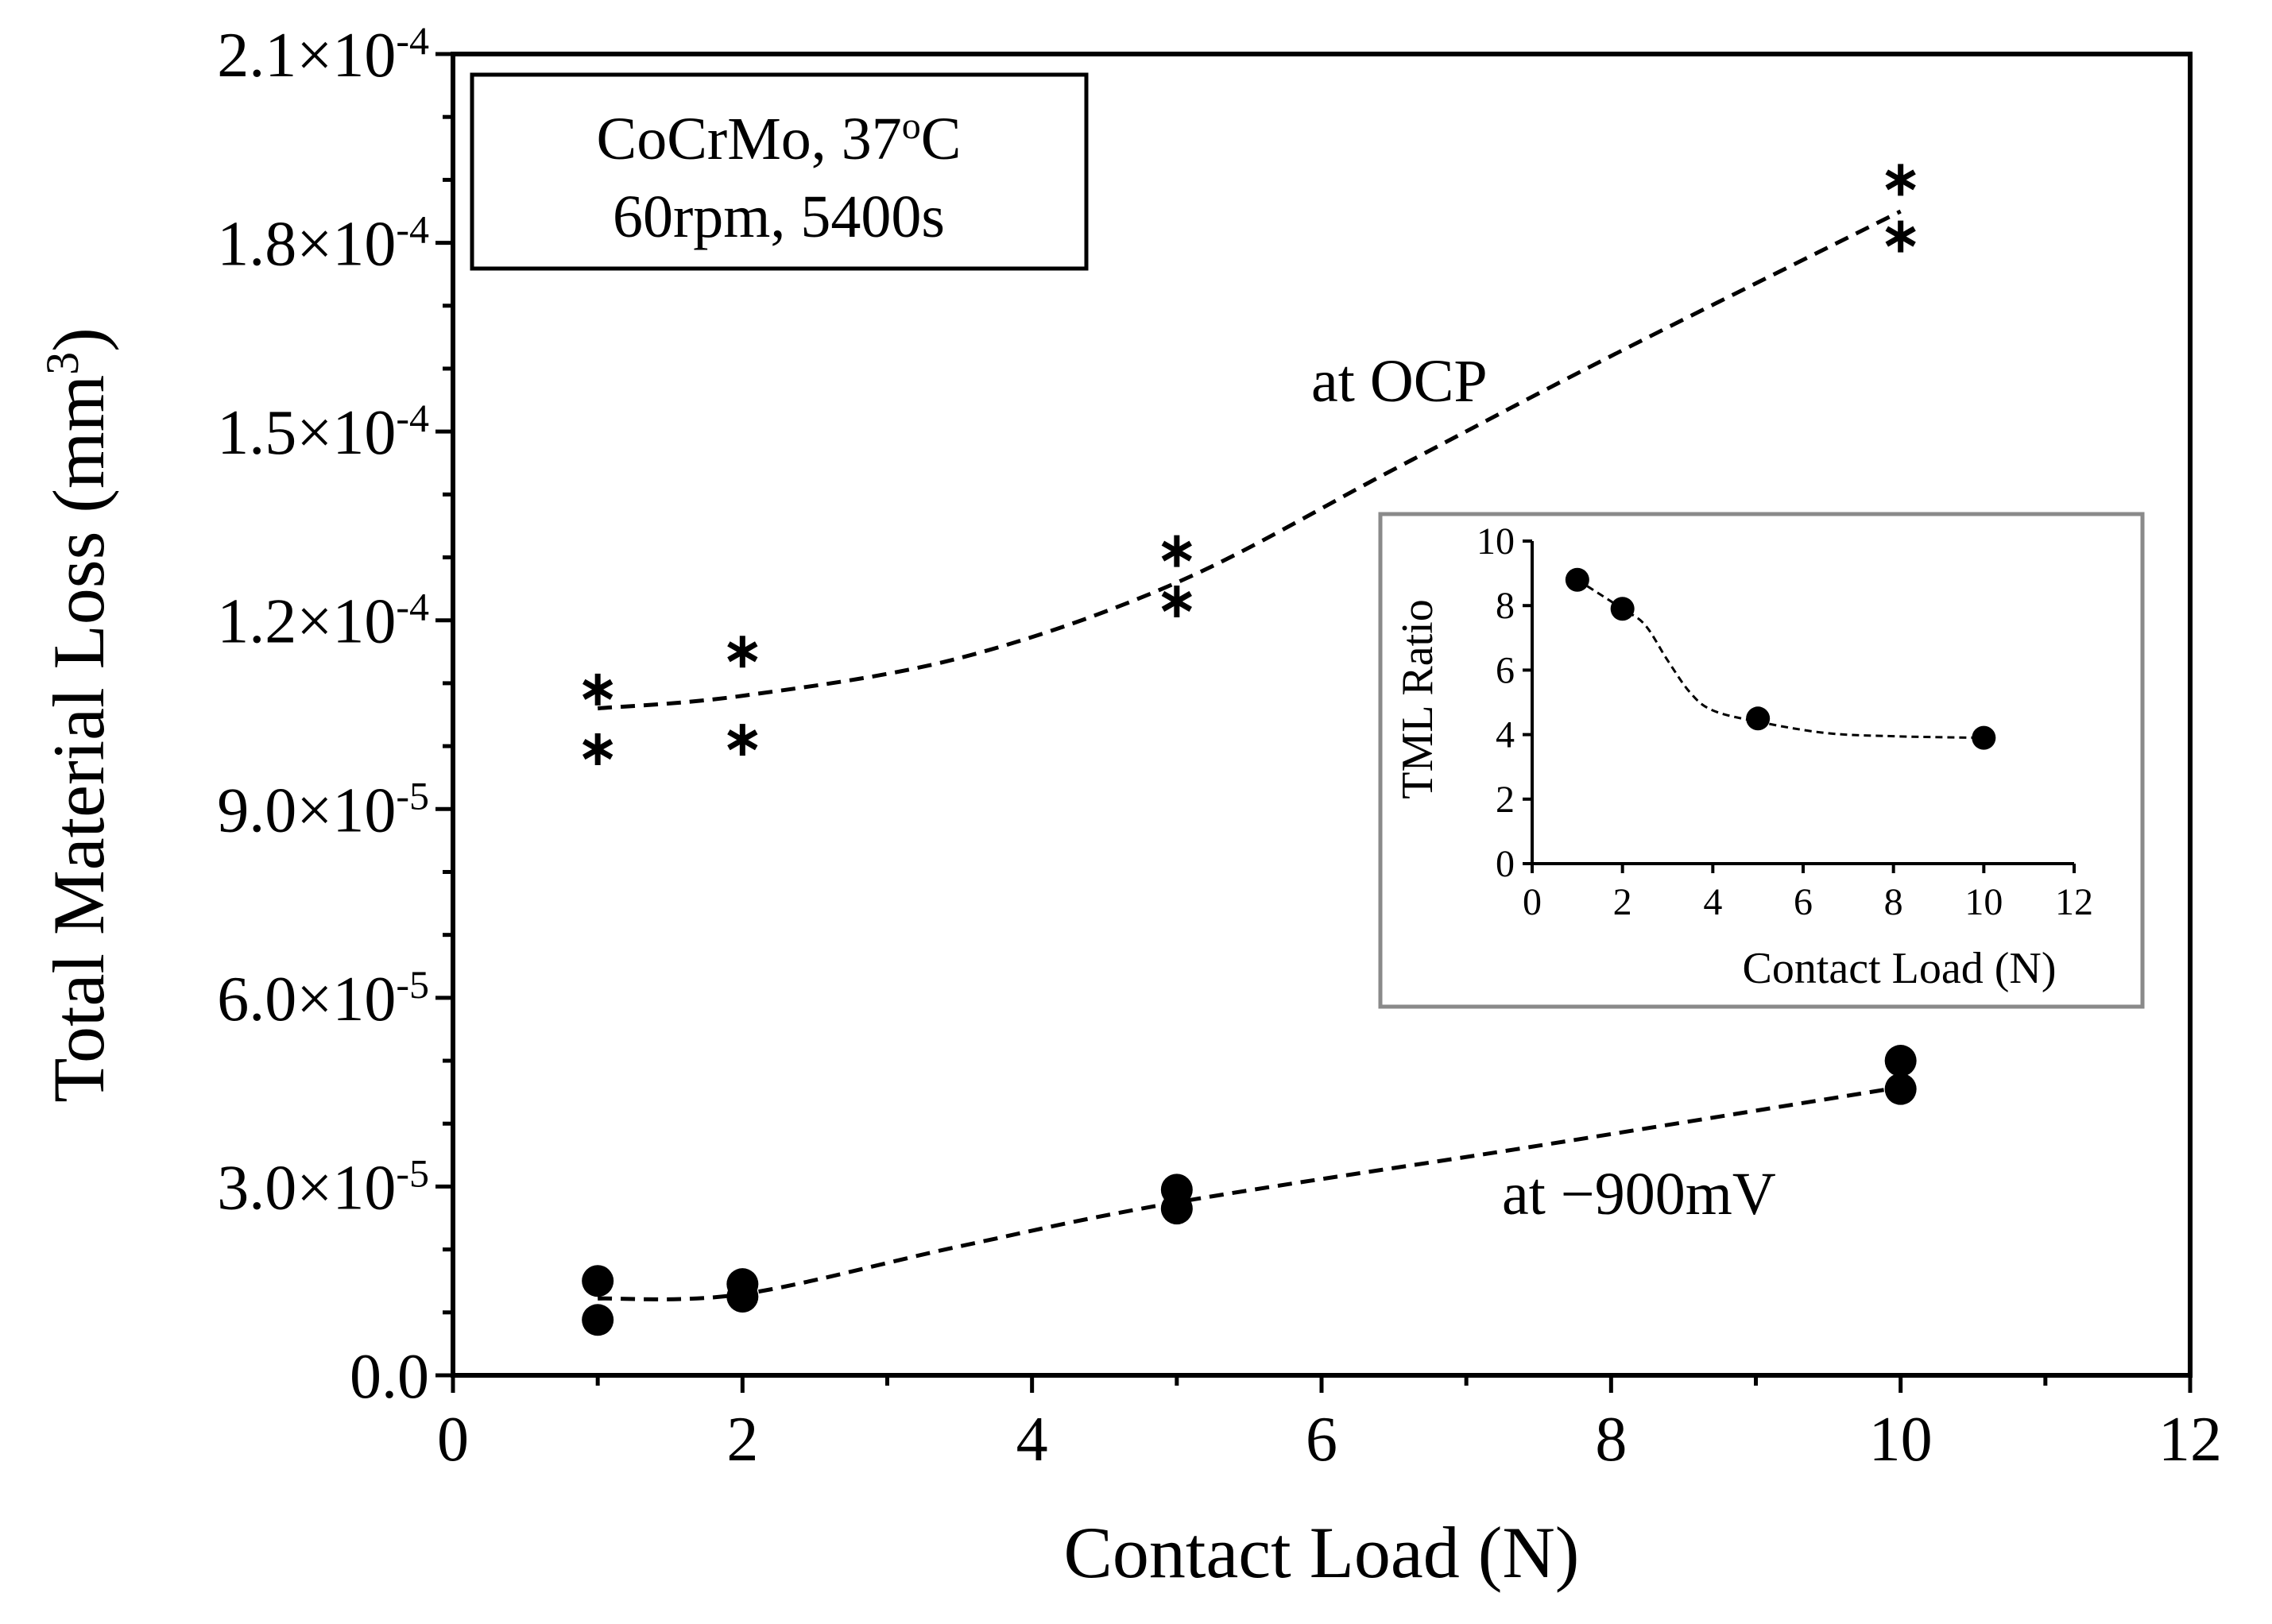 The height and width of the screenshot is (1624, 2272). I want to click on y-tick-label: 1.2×10⁻⁴, so click(323, 621).